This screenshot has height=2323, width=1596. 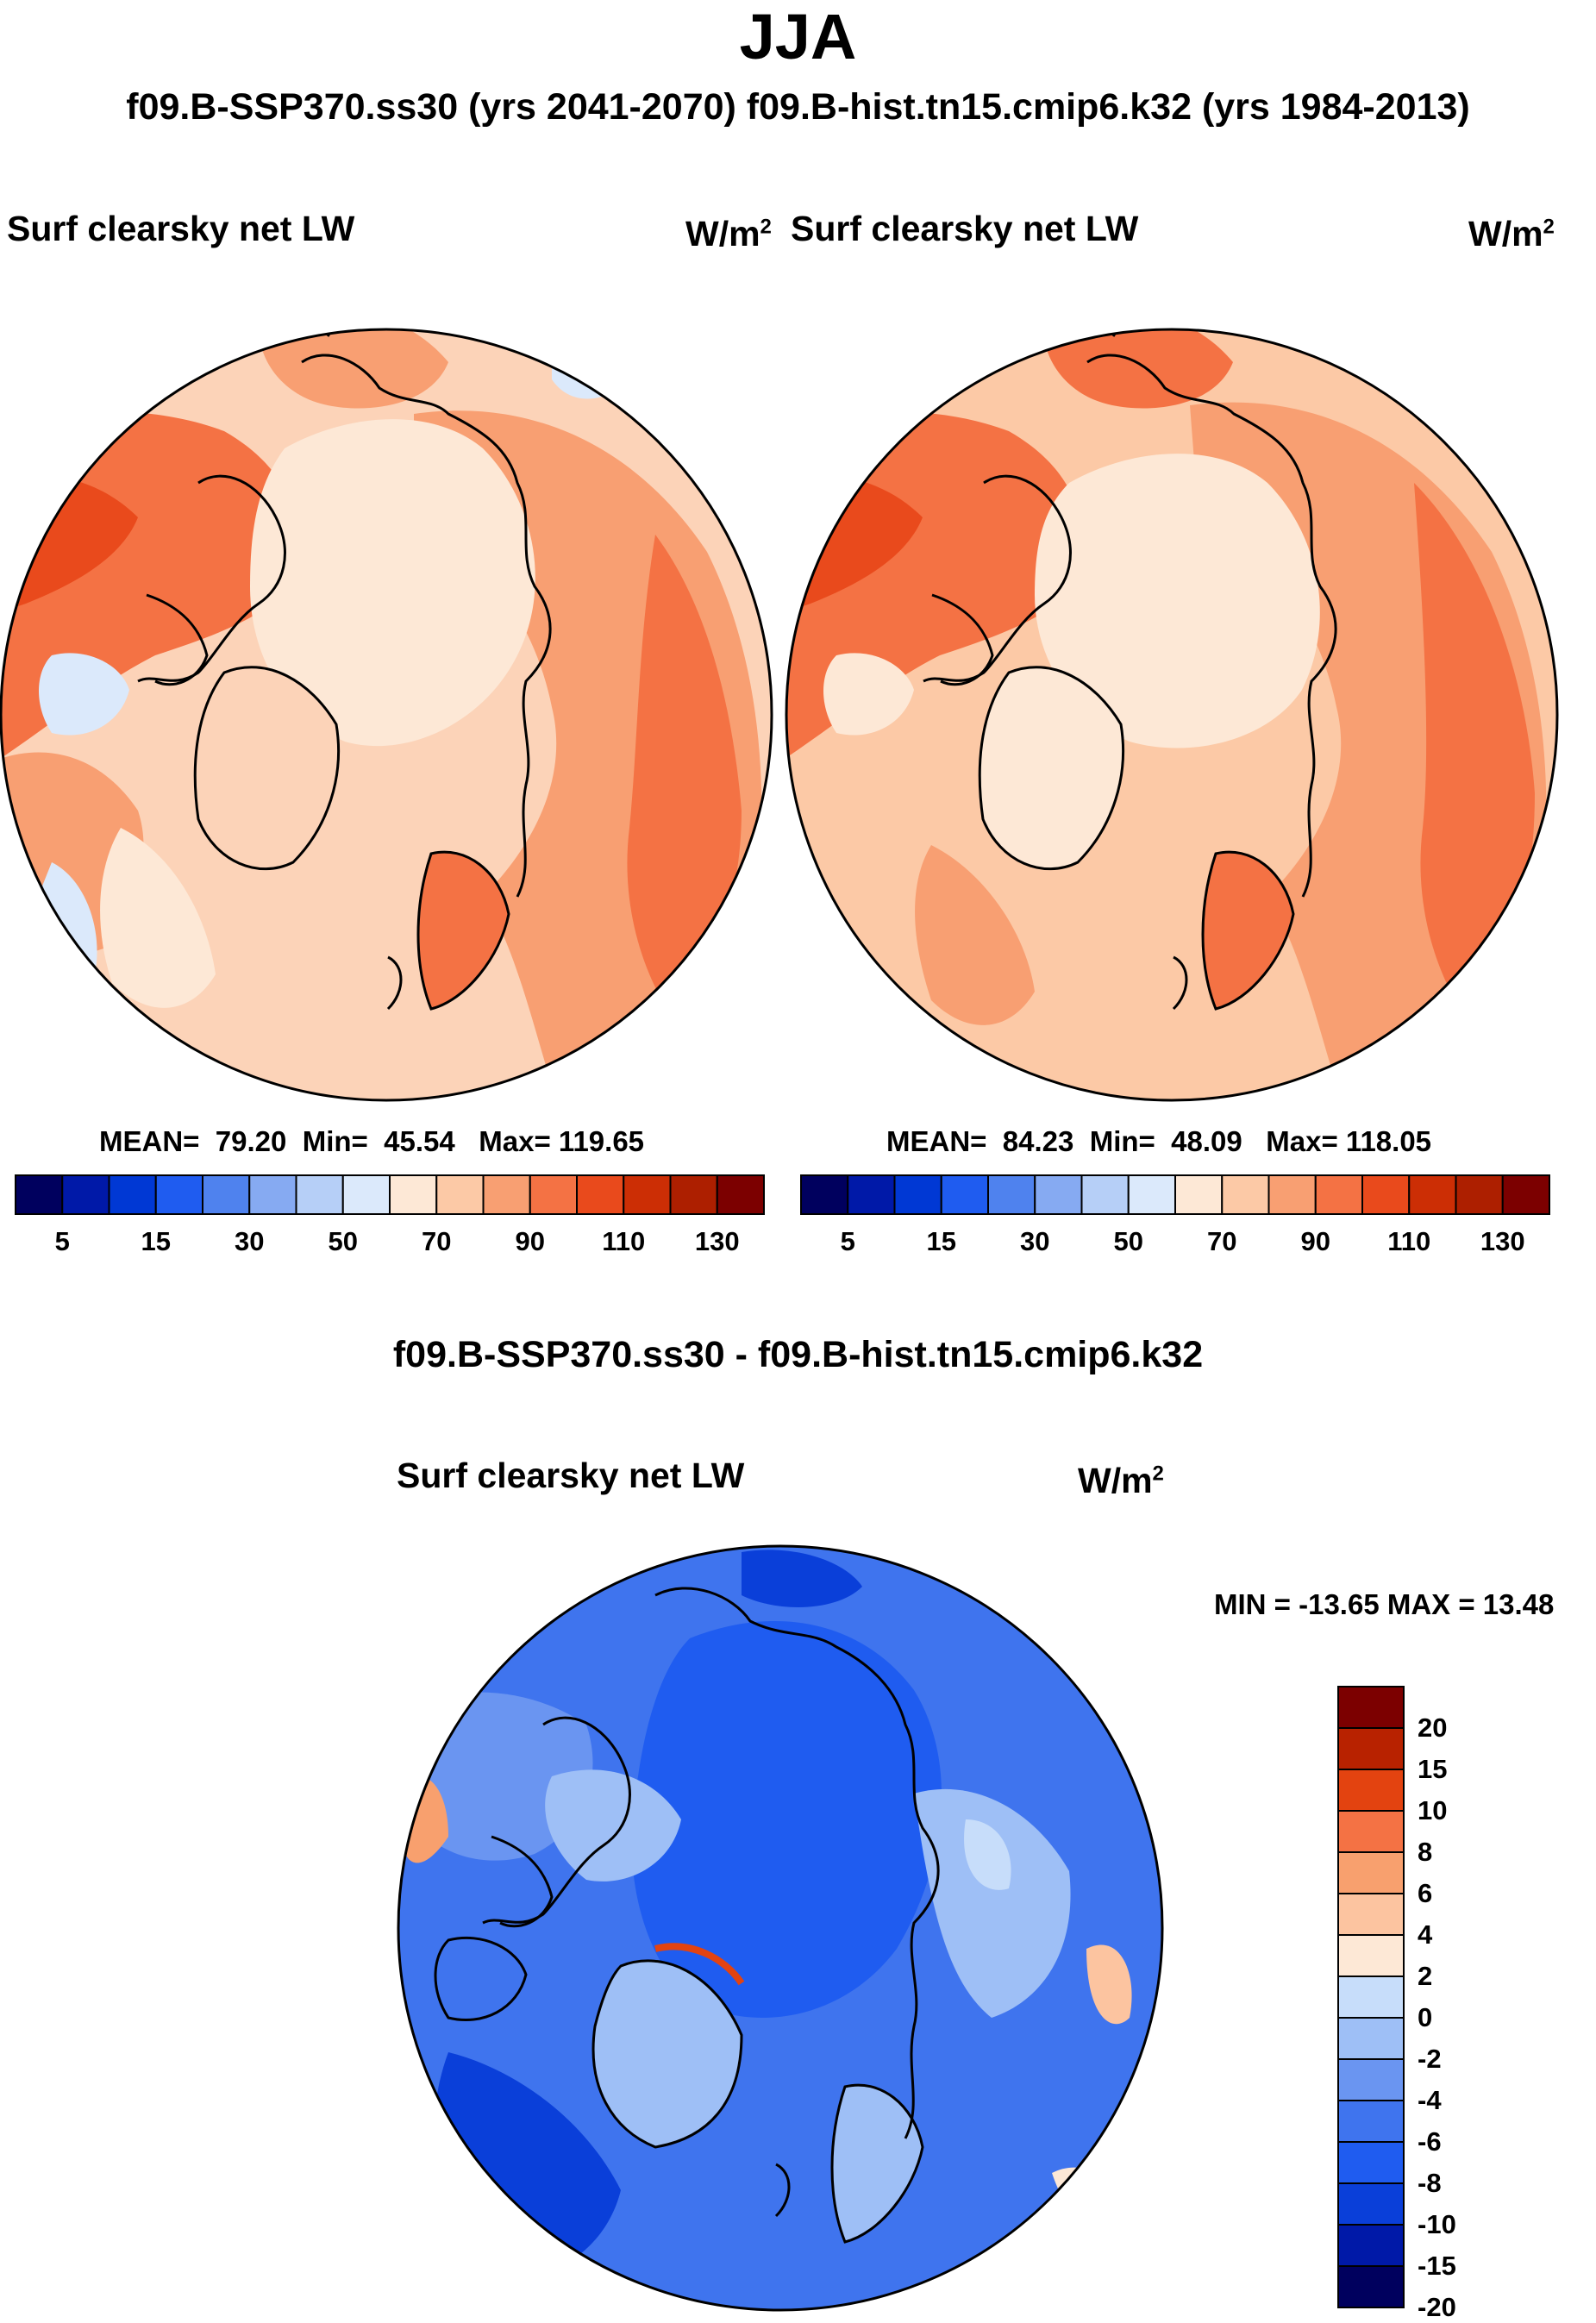 What do you see at coordinates (437, 1241) in the screenshot?
I see `panel1-colorbar-tick-label: 70` at bounding box center [437, 1241].